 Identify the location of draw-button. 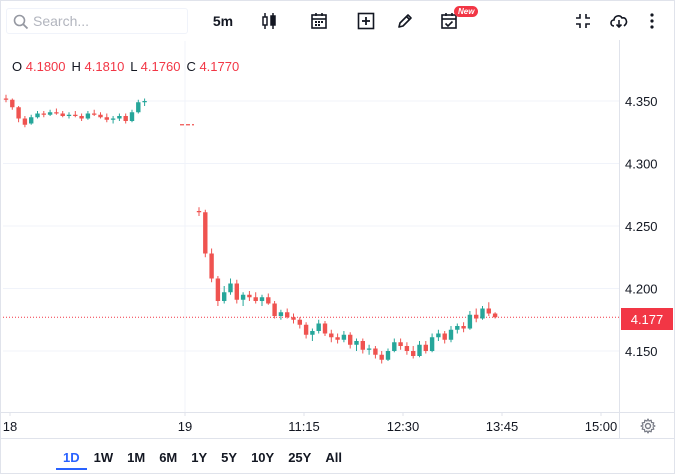
(405, 21).